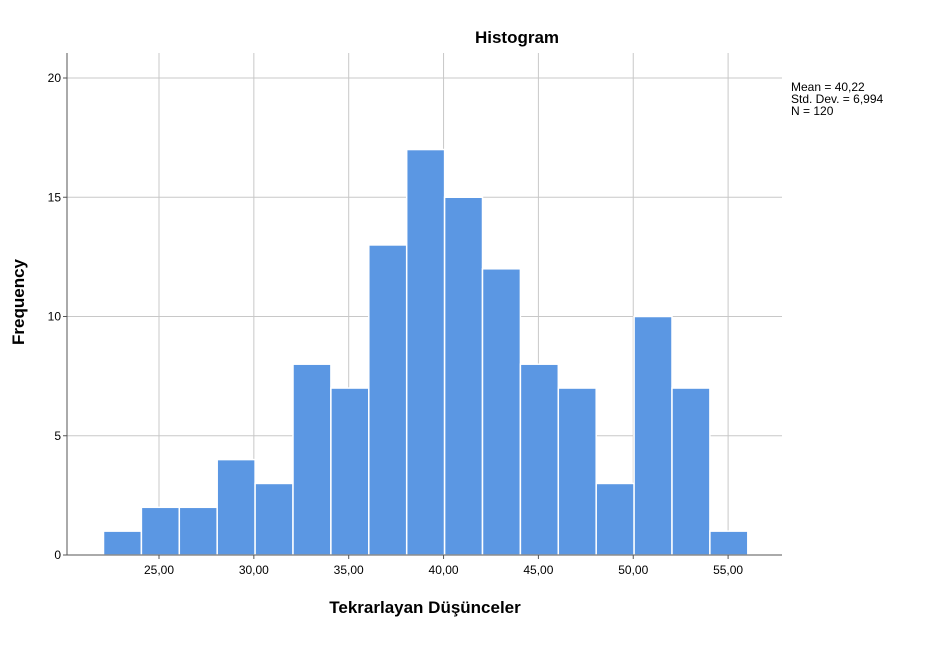 This screenshot has width=933, height=645. Describe the element at coordinates (728, 570) in the screenshot. I see `x-tick-label: 55,00` at that location.